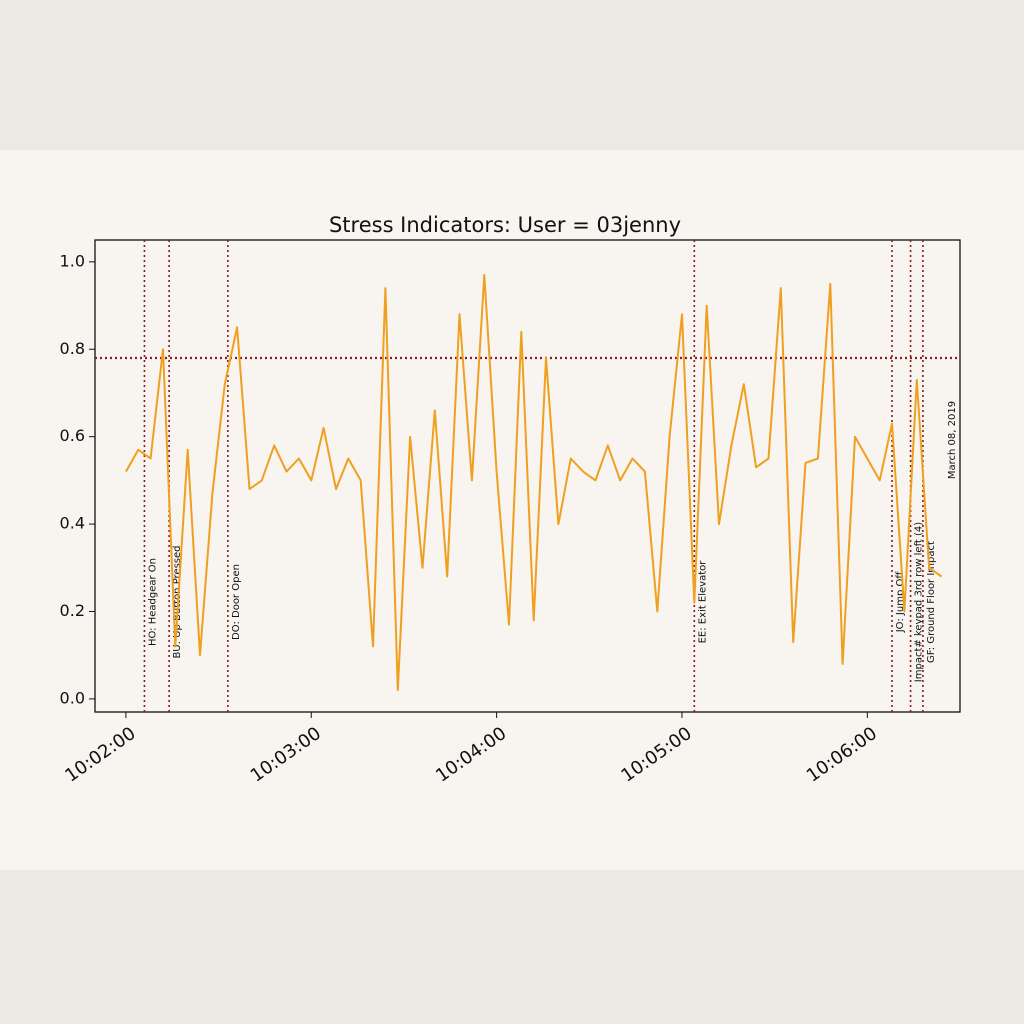 The image size is (1024, 1024). Describe the element at coordinates (931, 602) in the screenshot. I see `event-label: GF: Ground Floor Impact` at that location.